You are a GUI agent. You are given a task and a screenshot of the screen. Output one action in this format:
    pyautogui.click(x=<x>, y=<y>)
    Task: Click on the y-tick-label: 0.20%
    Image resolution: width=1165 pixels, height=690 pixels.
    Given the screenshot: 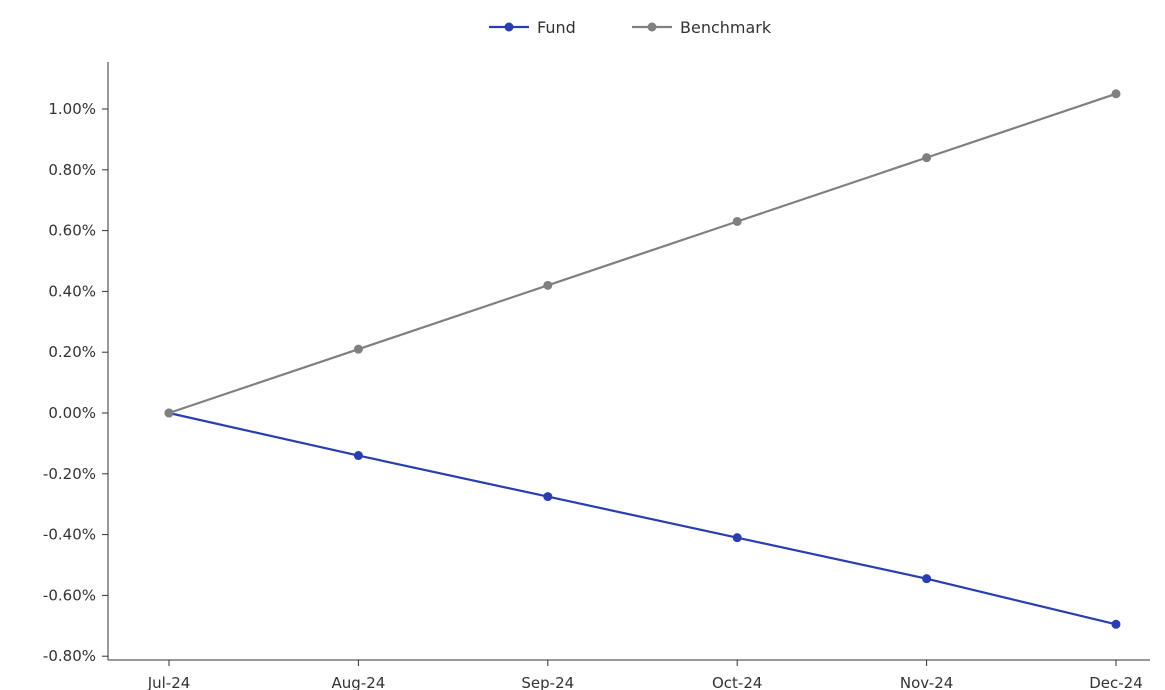 What is the action you would take?
    pyautogui.click(x=72, y=352)
    